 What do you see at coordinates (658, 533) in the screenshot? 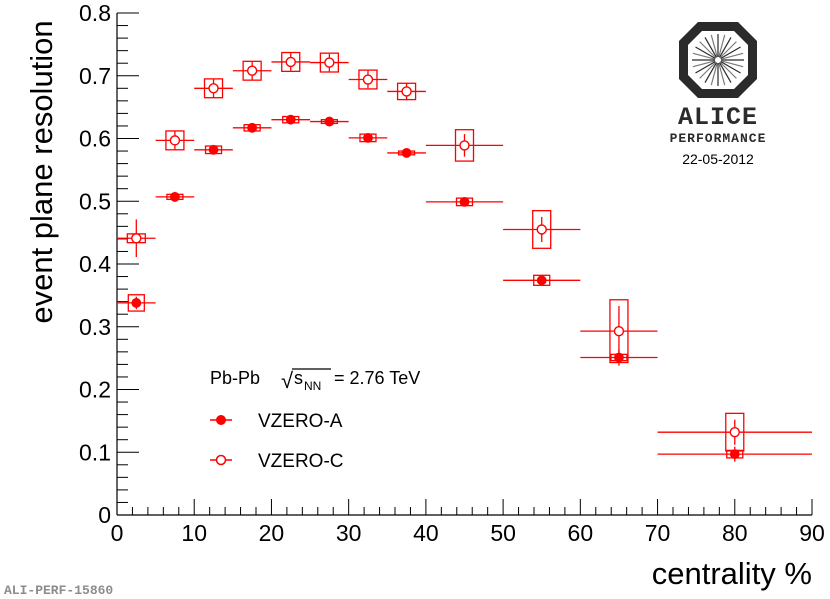
I see `x-tick-label: 70` at bounding box center [658, 533].